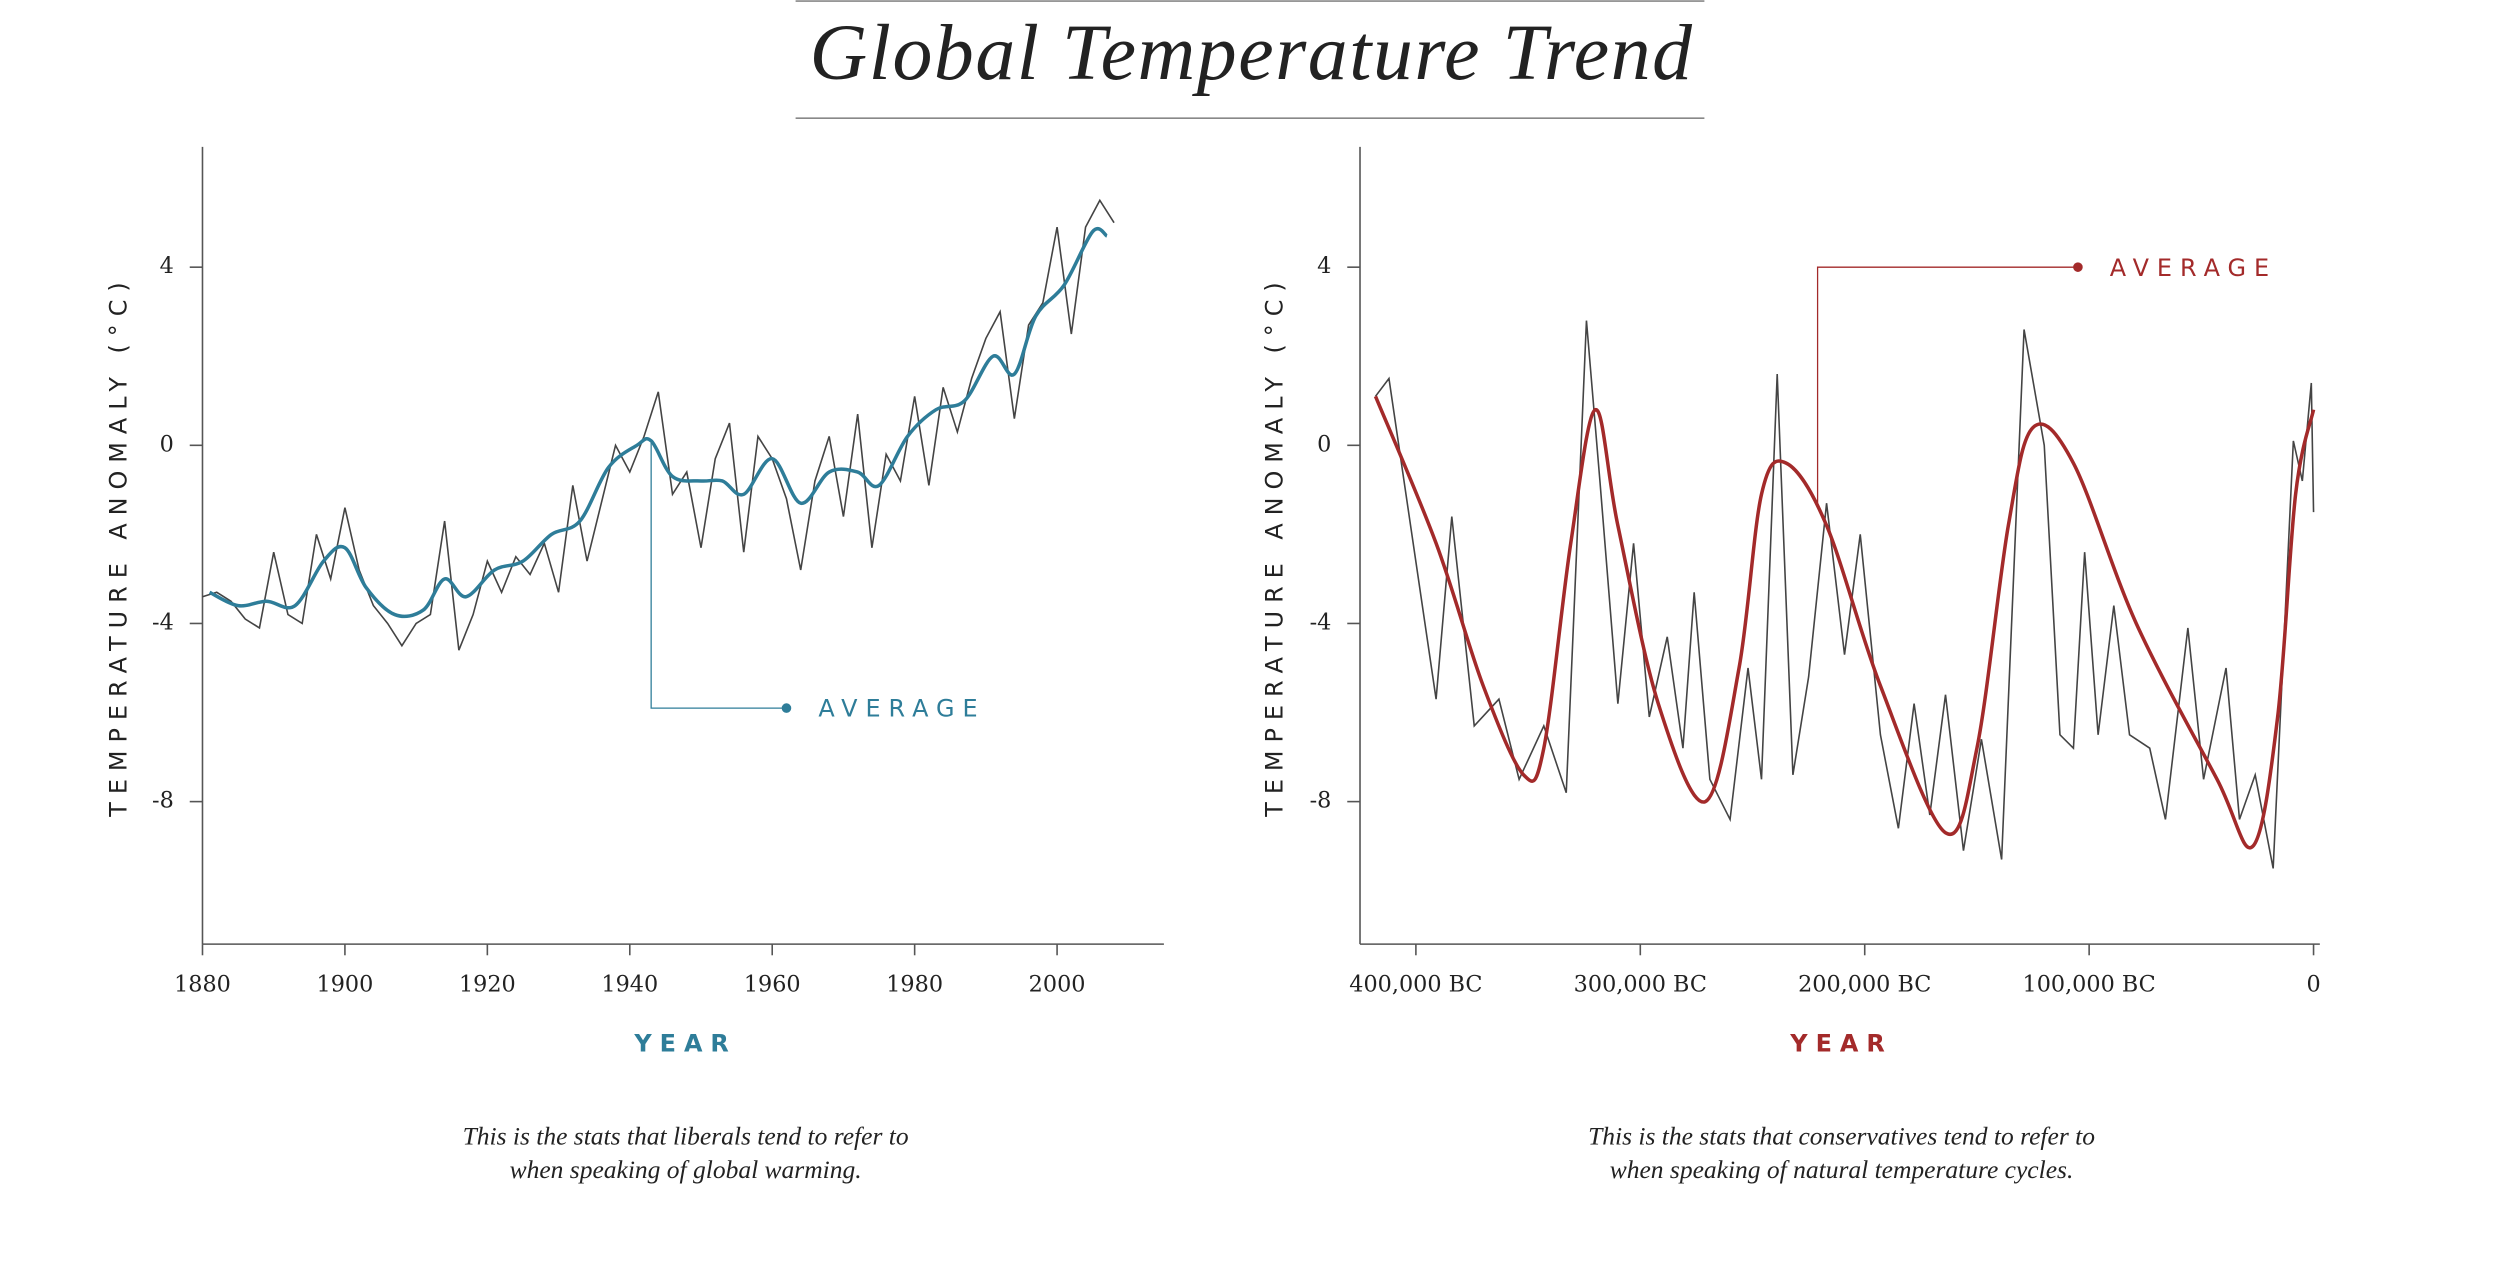 The image size is (2500, 1276). Describe the element at coordinates (1864, 985) in the screenshot. I see `x-tick-label: 200,000 BC` at that location.